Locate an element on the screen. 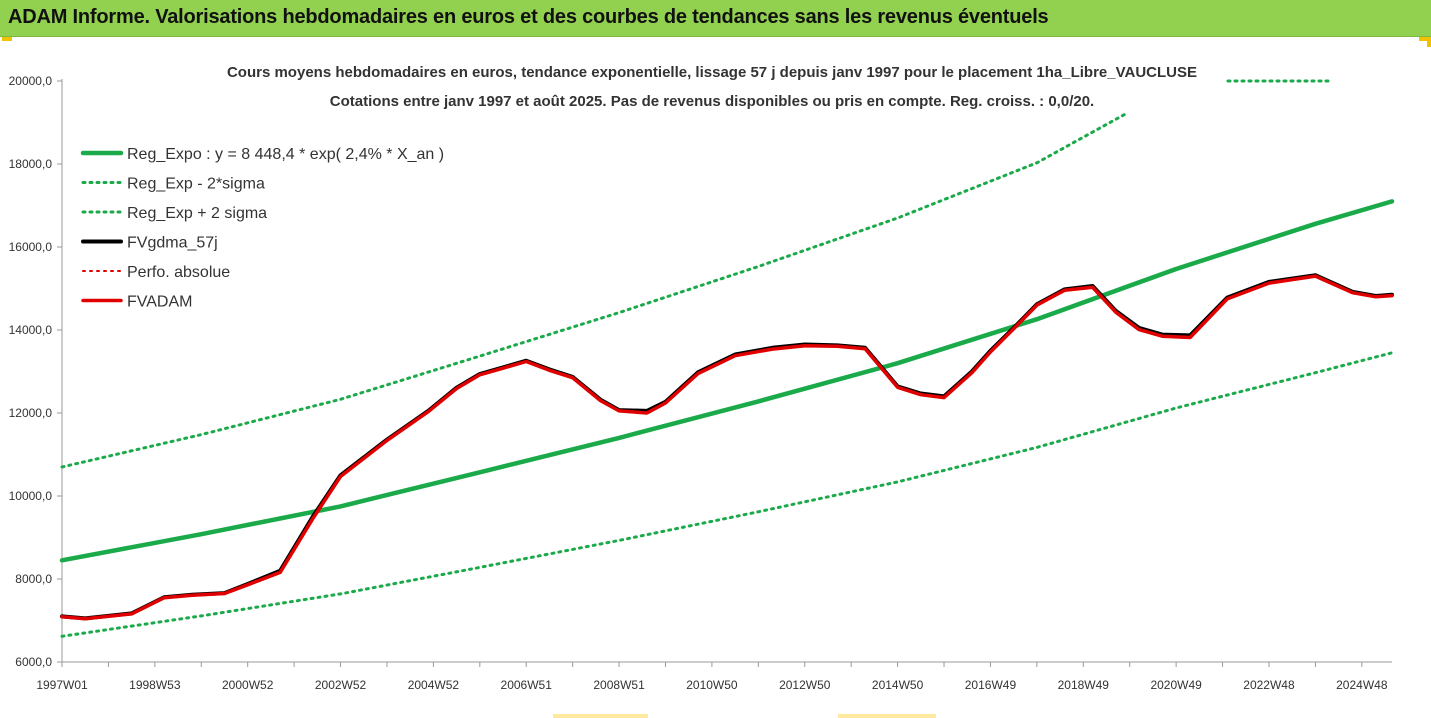 The height and width of the screenshot is (718, 1431). x-tick-label: 2022W48 is located at coordinates (1269, 685).